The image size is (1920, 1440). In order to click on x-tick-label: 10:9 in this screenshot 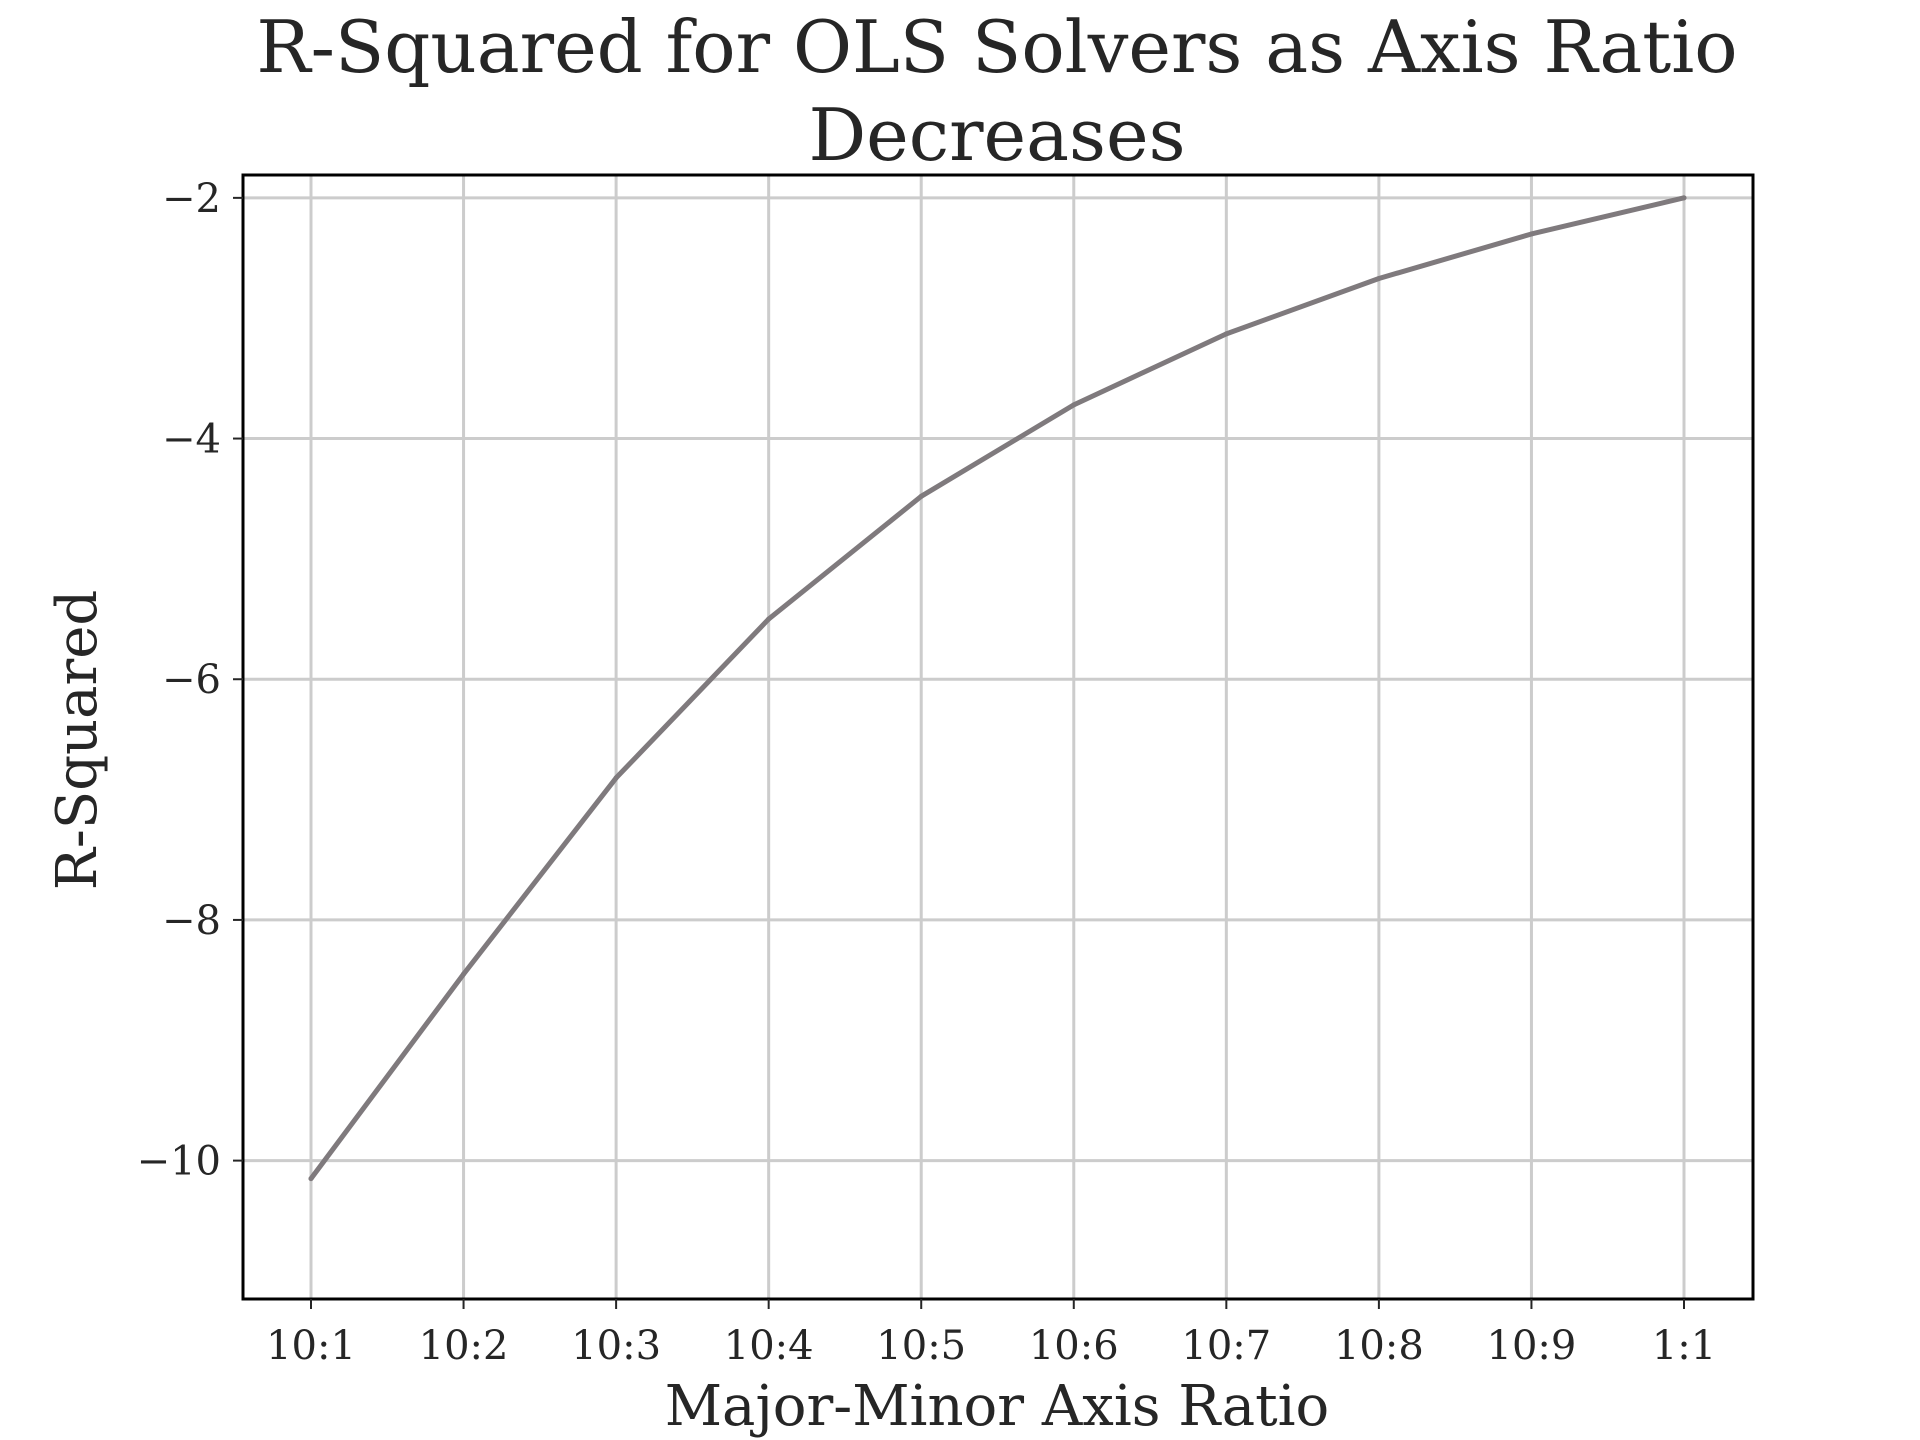, I will do `click(1532, 1346)`.